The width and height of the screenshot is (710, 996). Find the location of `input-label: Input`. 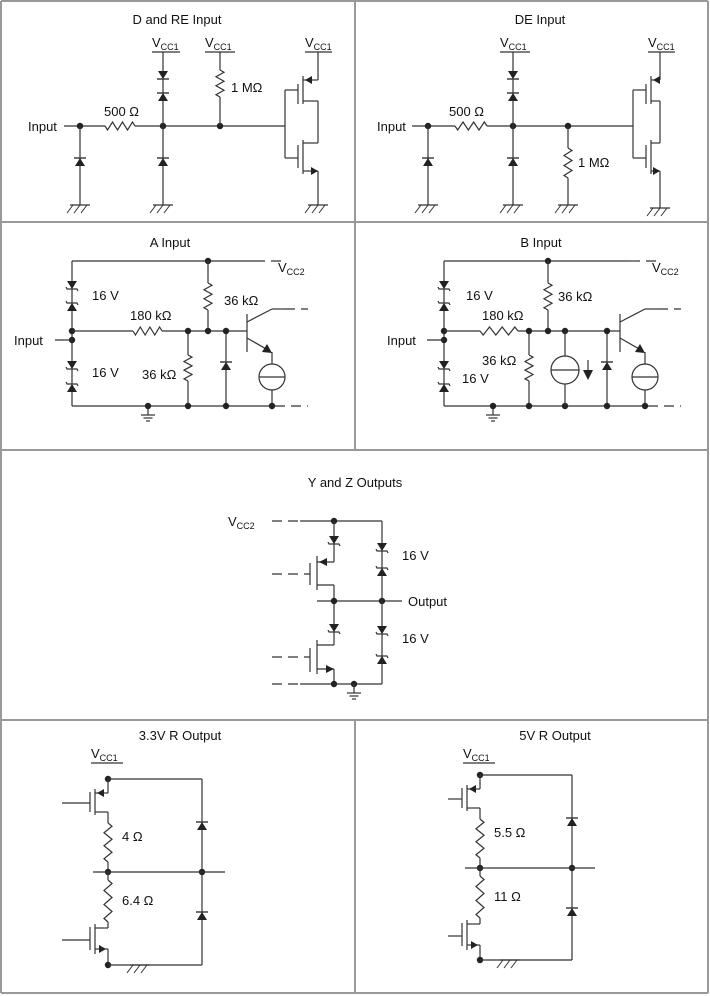

input-label: Input is located at coordinates (42, 126).